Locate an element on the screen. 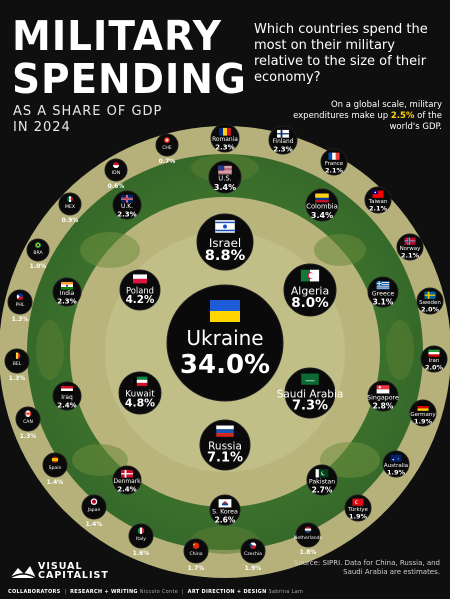 The image size is (450, 599). bubble-can: CAN 1.3% is located at coordinates (28, 423).